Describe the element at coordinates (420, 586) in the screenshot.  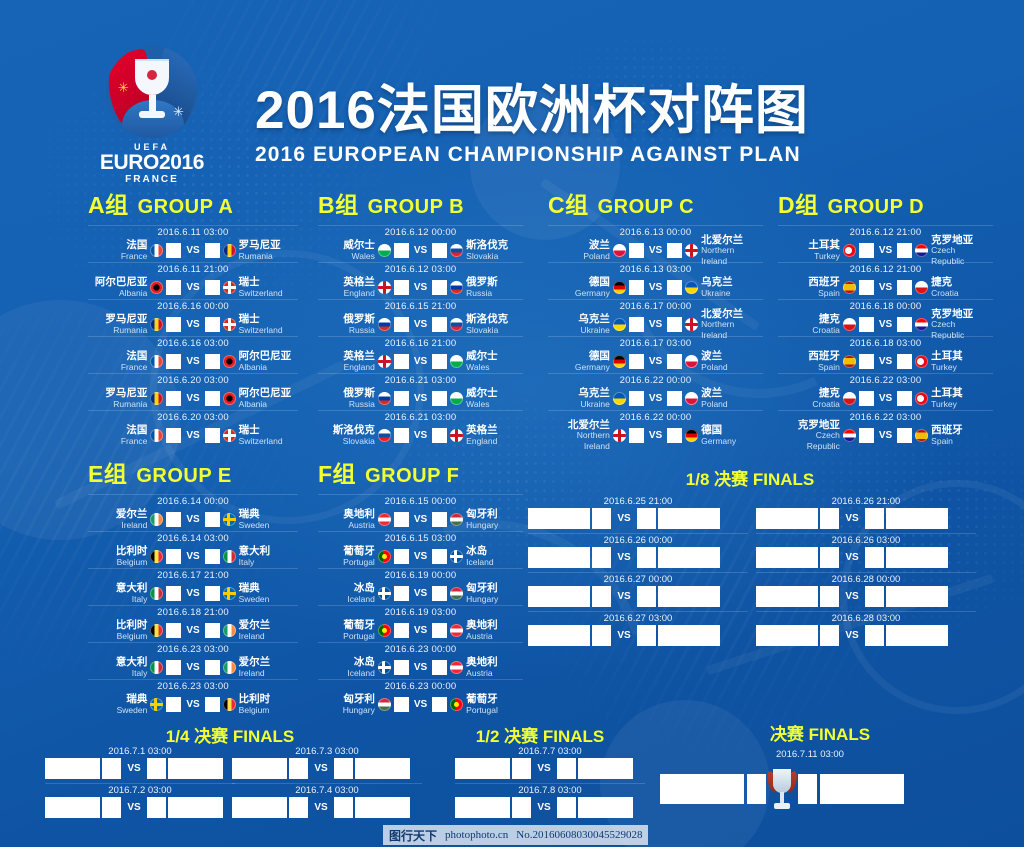
I see `match-row: 2016.6.19 00:00 冰岛 Iceland VS 匈牙利 Hungary` at that location.